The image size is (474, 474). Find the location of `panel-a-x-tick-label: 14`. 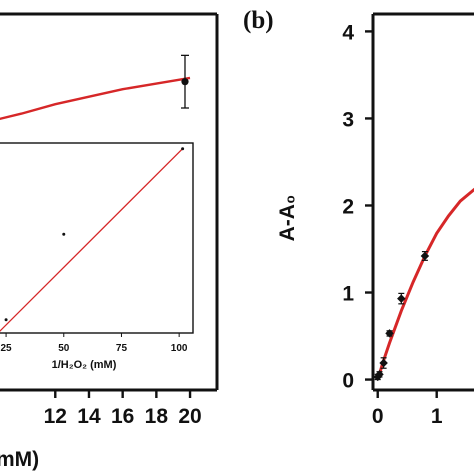

panel-a-x-tick-label: 14 is located at coordinates (89, 416).